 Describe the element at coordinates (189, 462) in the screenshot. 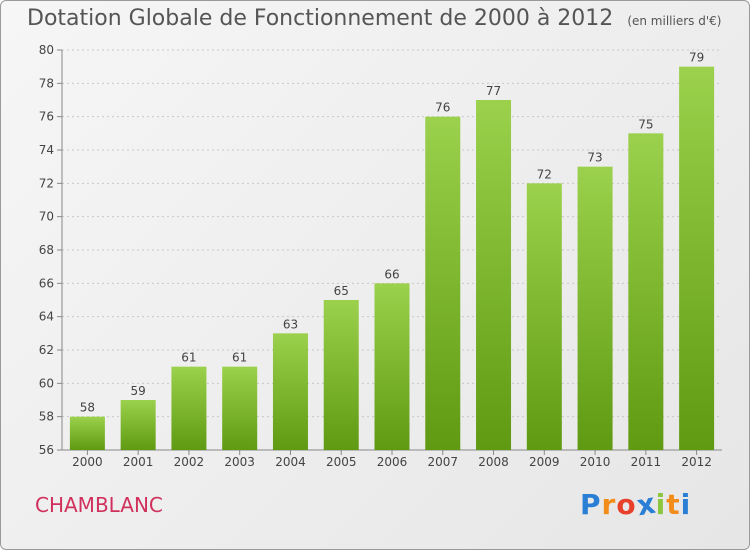

I see `x-tick-label-2002: 2002` at that location.